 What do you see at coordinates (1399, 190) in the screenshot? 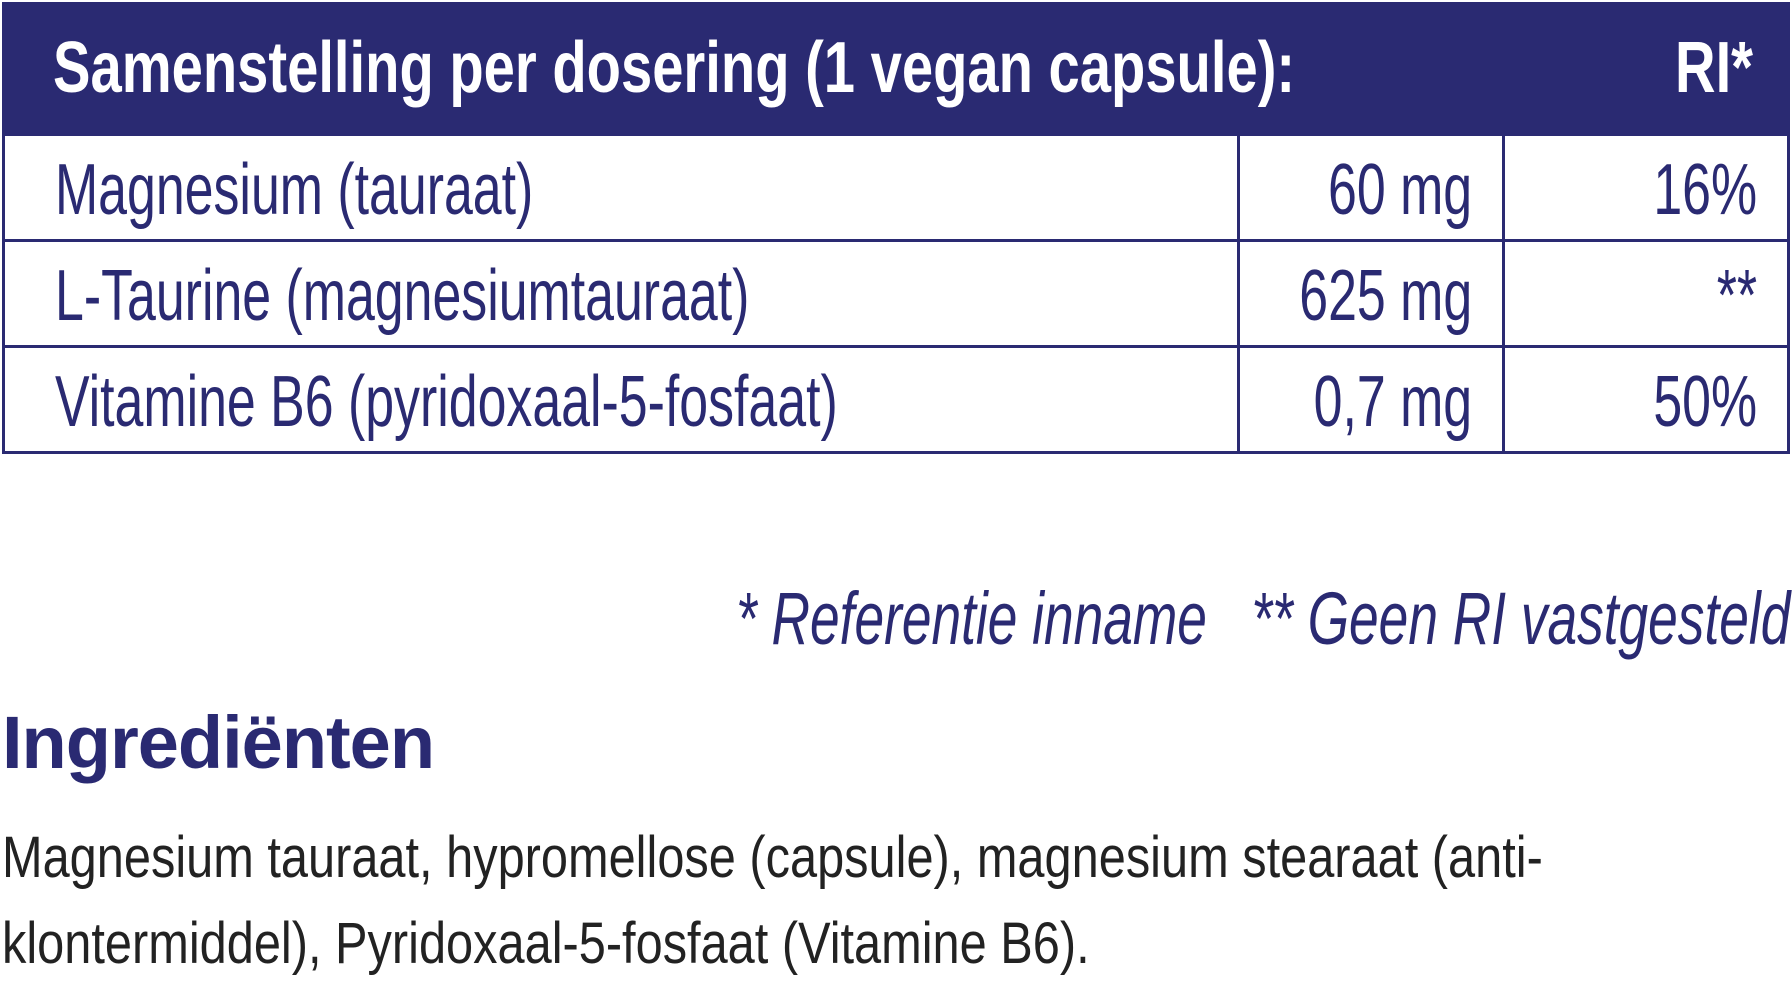
I see `nutrient-amount: 60 mg` at bounding box center [1399, 190].